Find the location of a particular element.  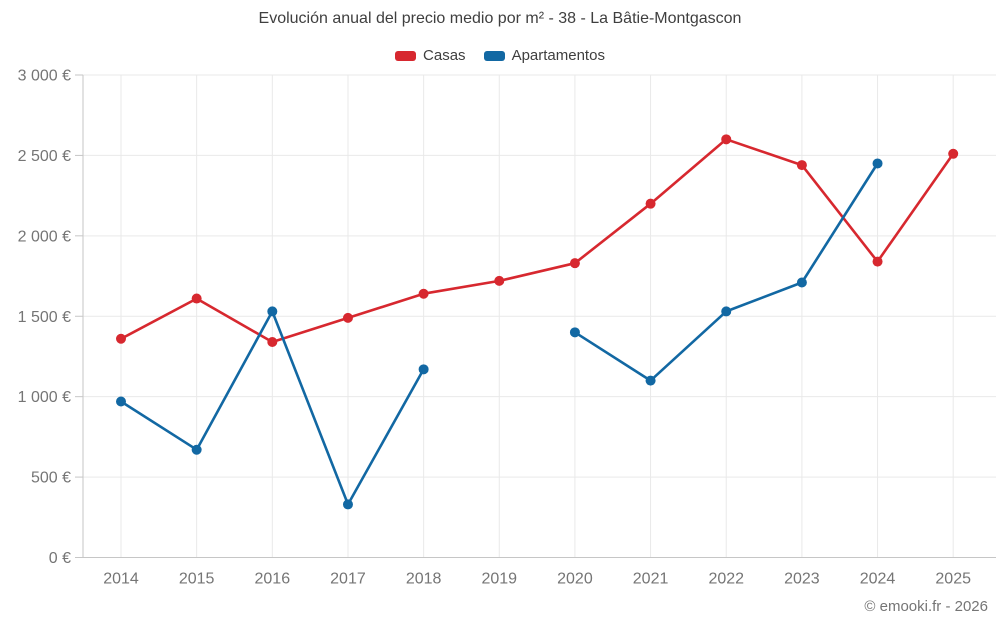

x-axis-tick-label: 2024 is located at coordinates (878, 579).